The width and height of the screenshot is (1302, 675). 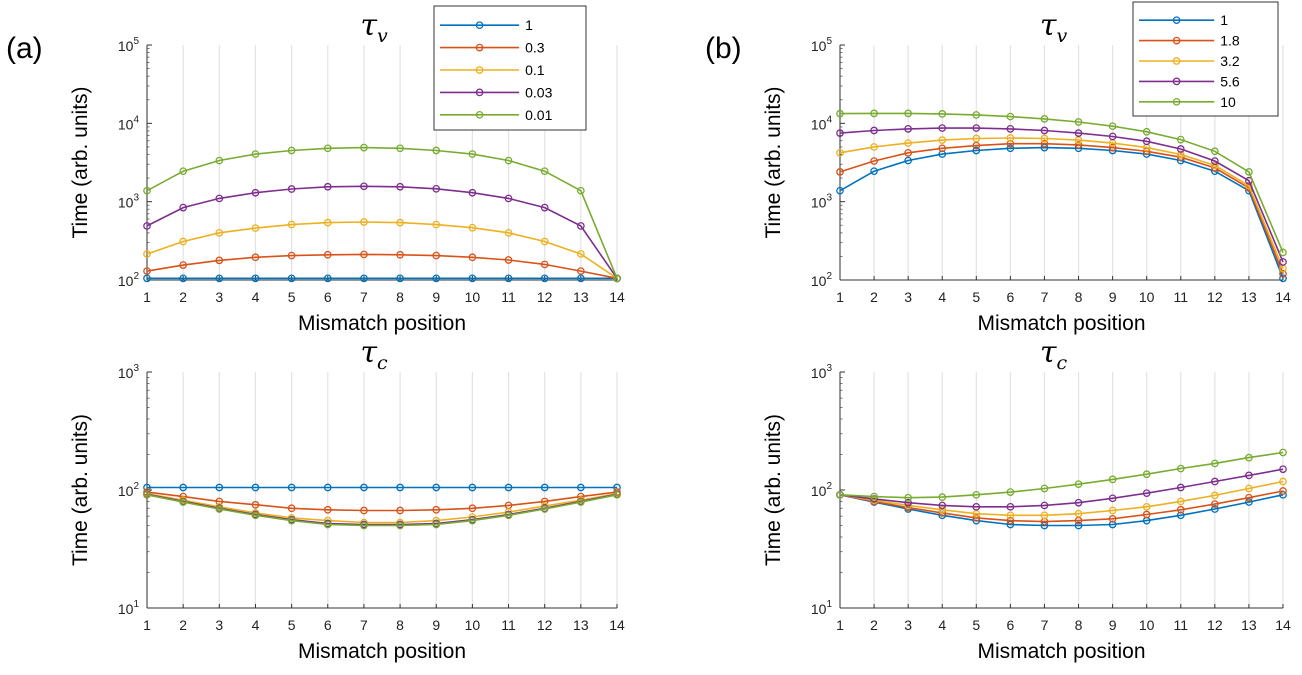 What do you see at coordinates (219, 297) in the screenshot?
I see `x-tick-label: 3` at bounding box center [219, 297].